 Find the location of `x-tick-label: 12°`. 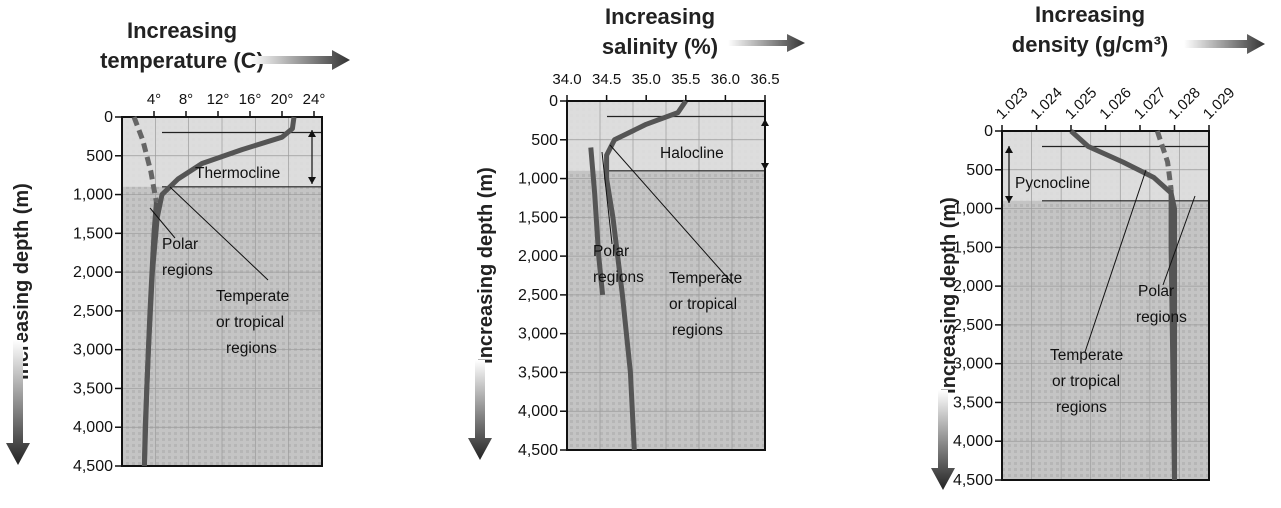

x-tick-label: 12° is located at coordinates (218, 99).